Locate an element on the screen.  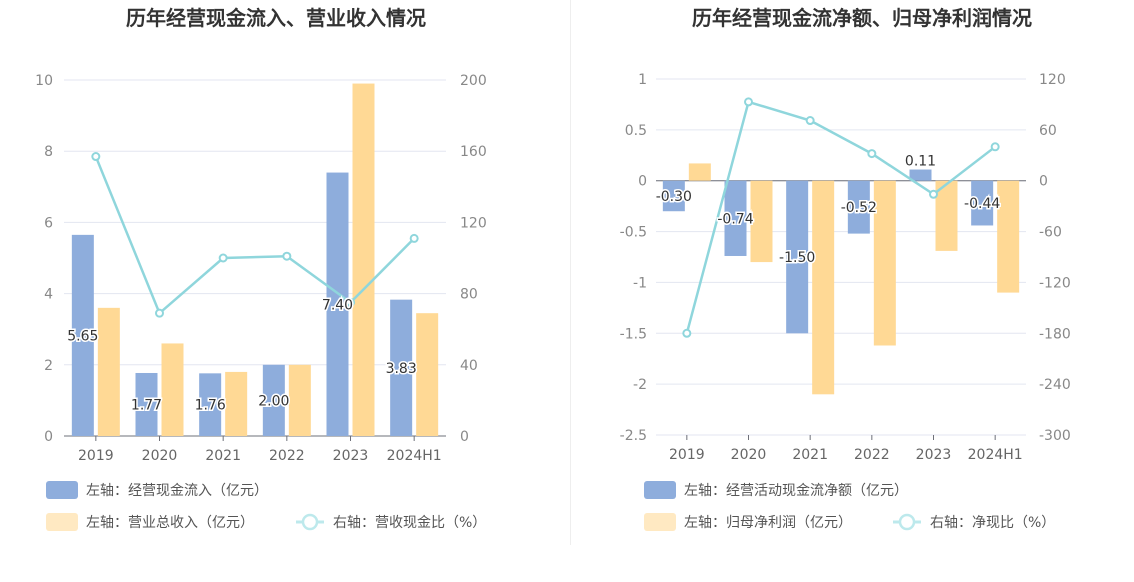
left-axis-tick: 4 is located at coordinates (48, 295).